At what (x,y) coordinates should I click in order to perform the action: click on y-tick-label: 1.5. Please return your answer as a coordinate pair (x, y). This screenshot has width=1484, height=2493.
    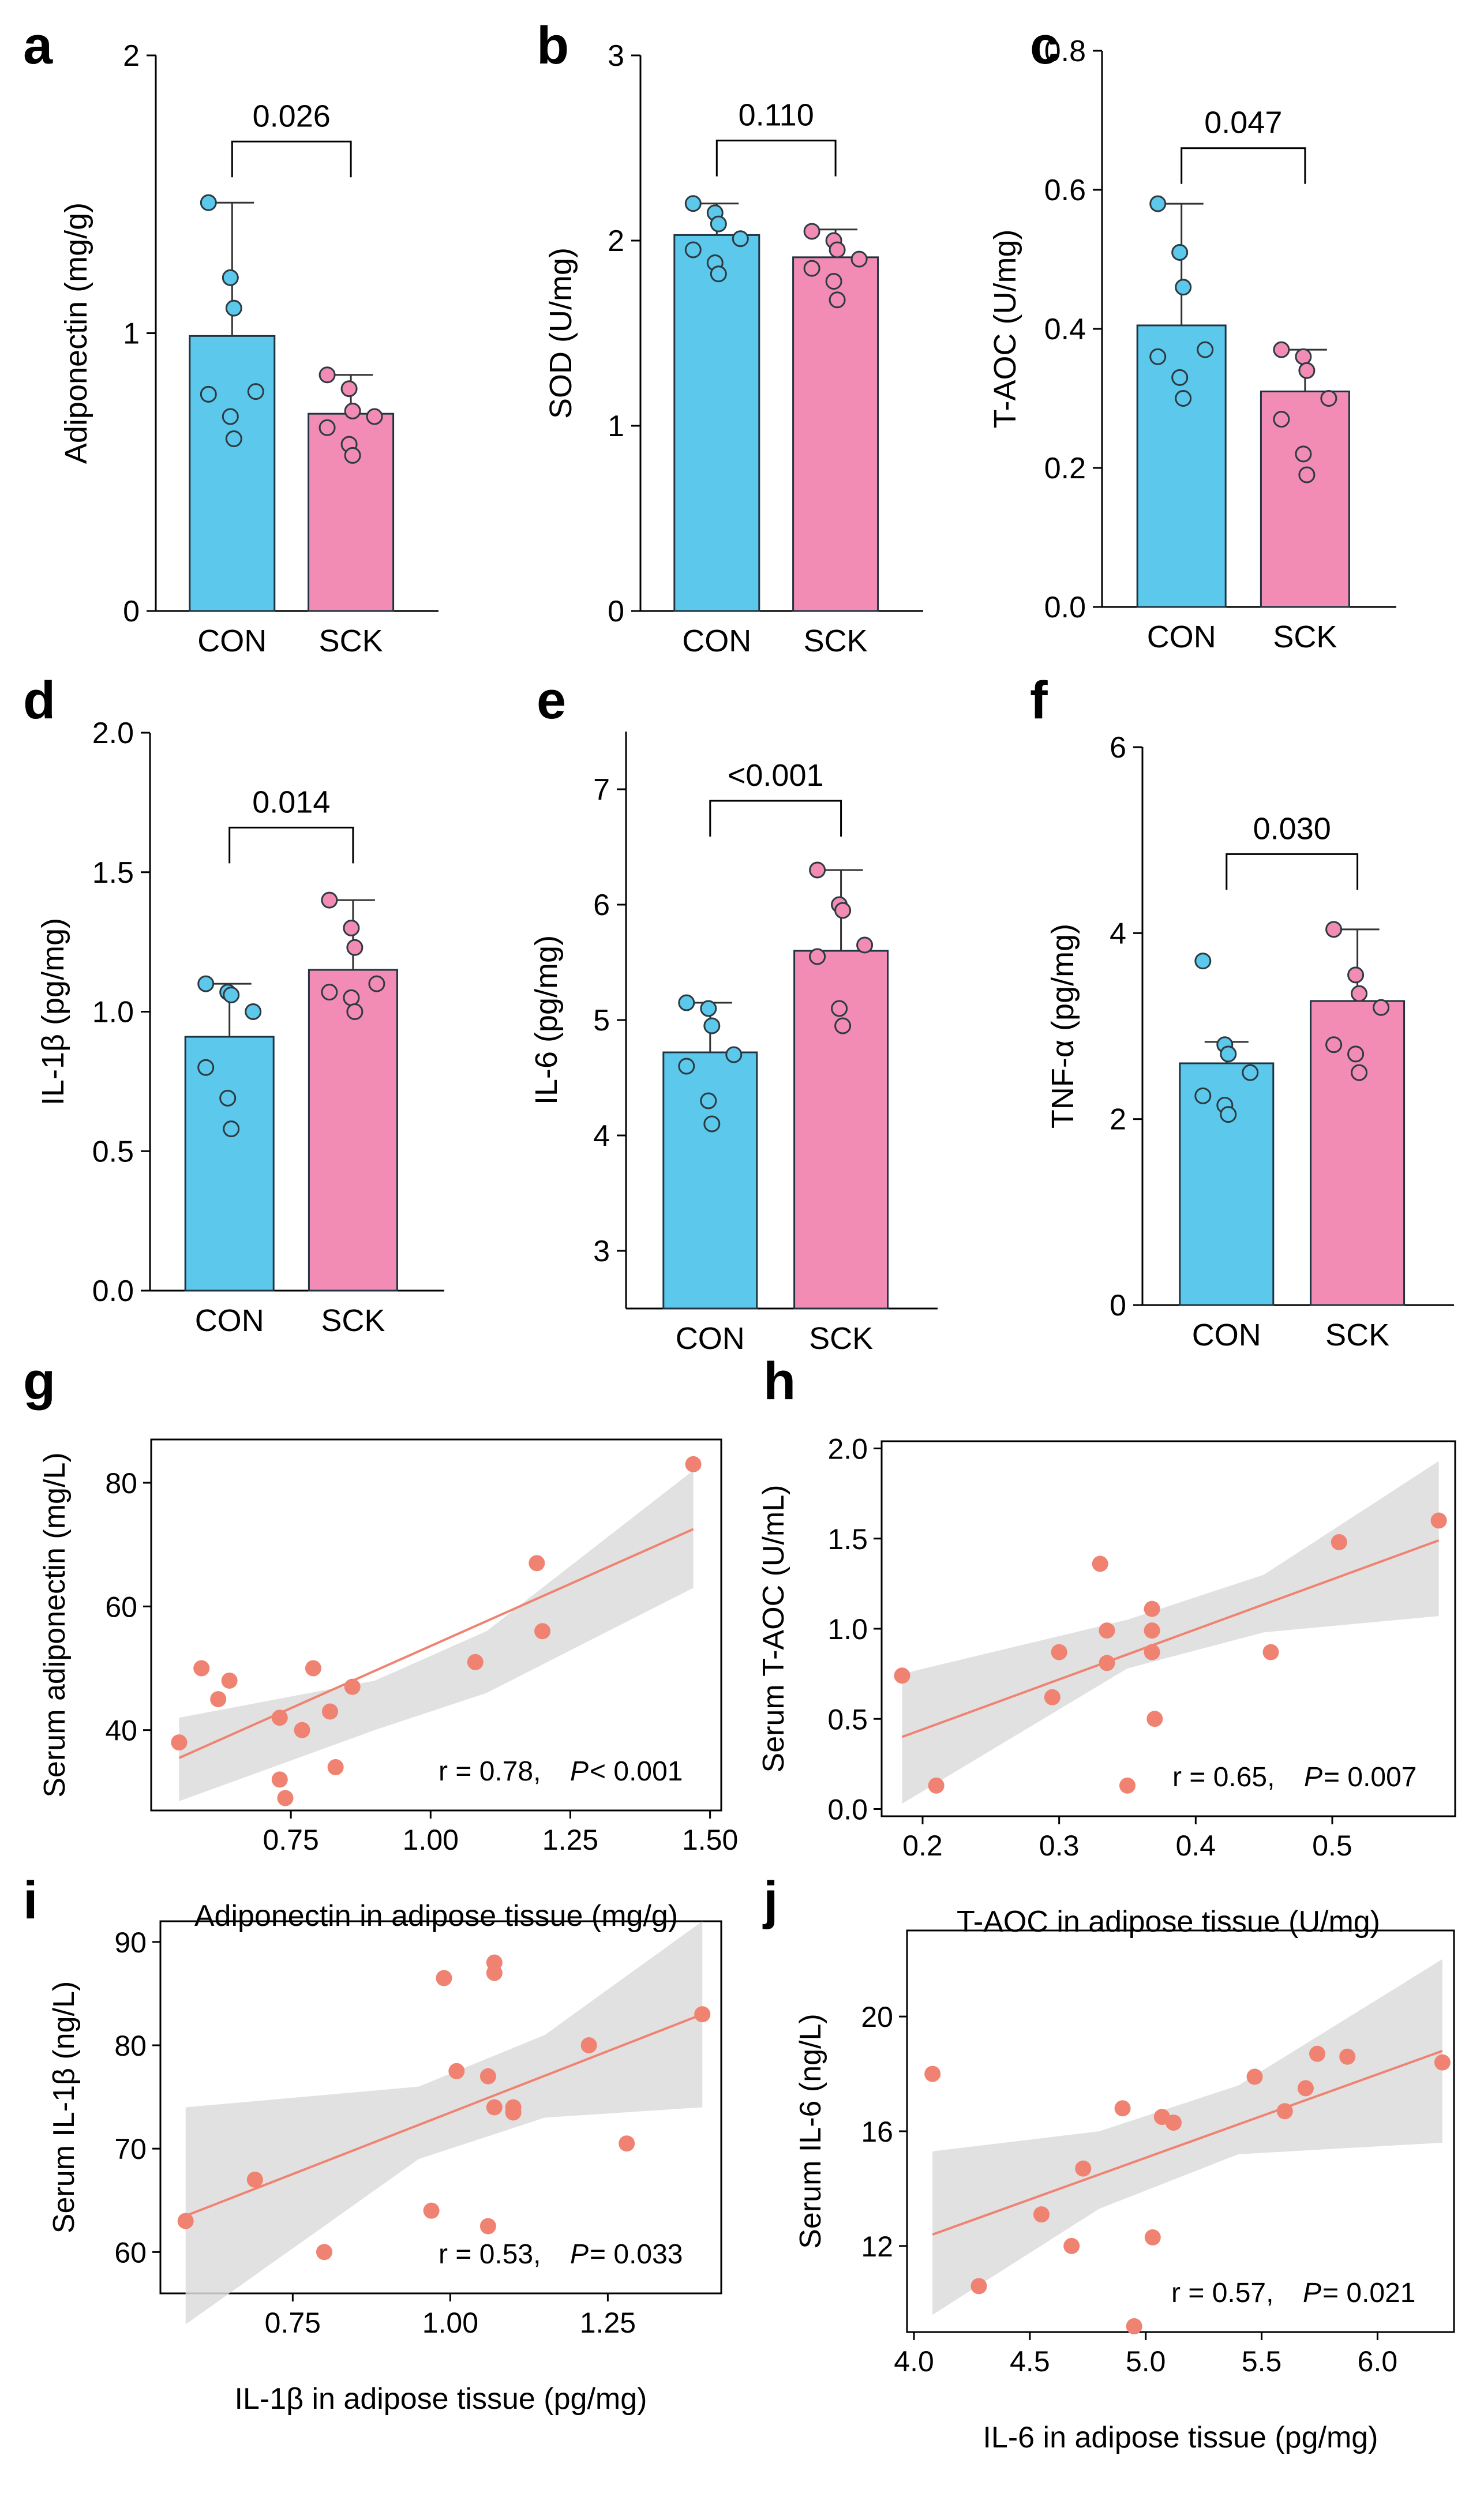
    Looking at the image, I should click on (113, 873).